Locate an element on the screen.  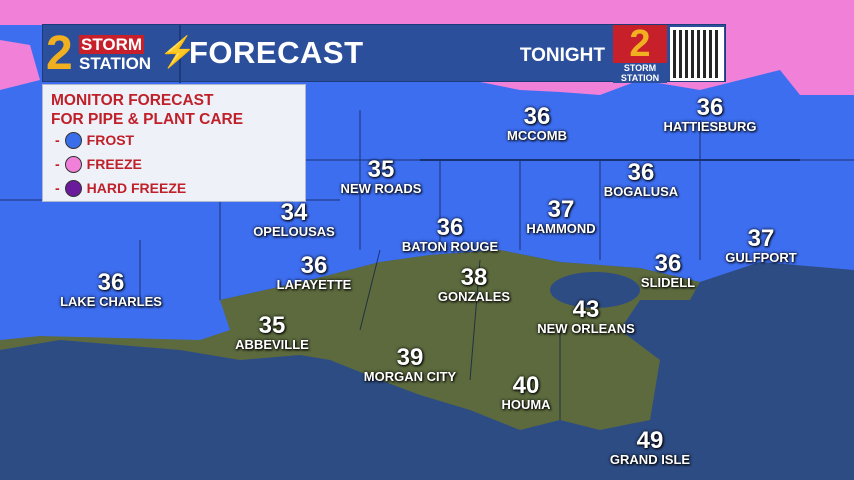
legend-heading-2: FOR PIPE & PLANT CARE is located at coordinates (147, 119).